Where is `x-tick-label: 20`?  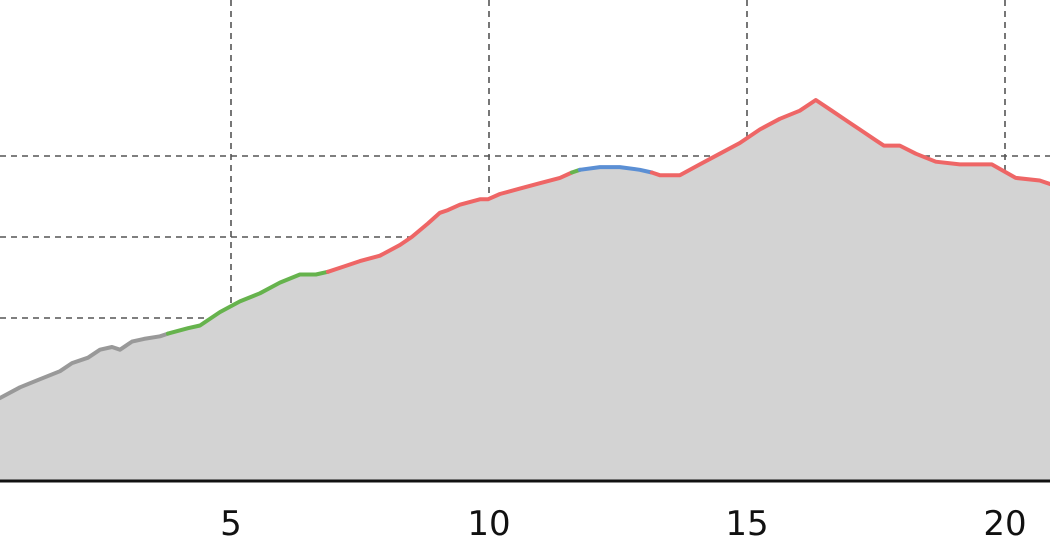 x-tick-label: 20 is located at coordinates (1004, 524).